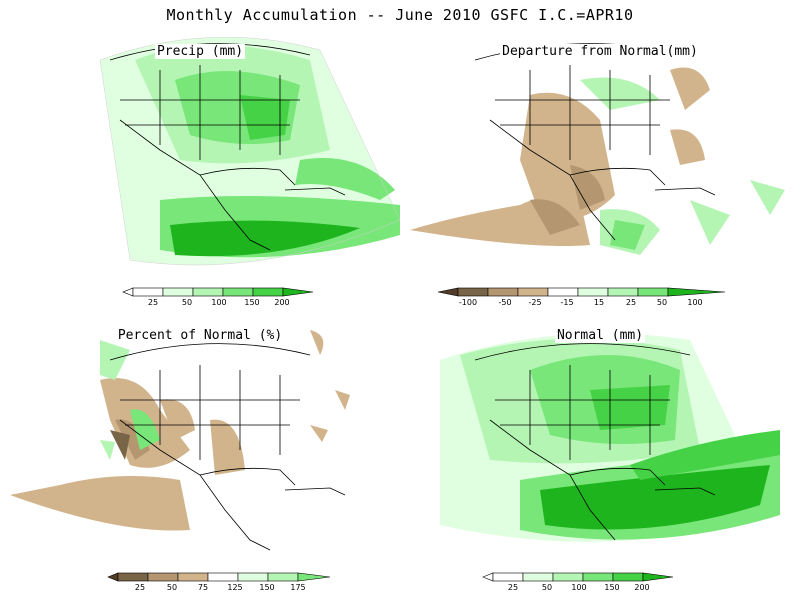 The height and width of the screenshot is (600, 800). I want to click on panel-title: Departure from Normal(mm), so click(600, 51).